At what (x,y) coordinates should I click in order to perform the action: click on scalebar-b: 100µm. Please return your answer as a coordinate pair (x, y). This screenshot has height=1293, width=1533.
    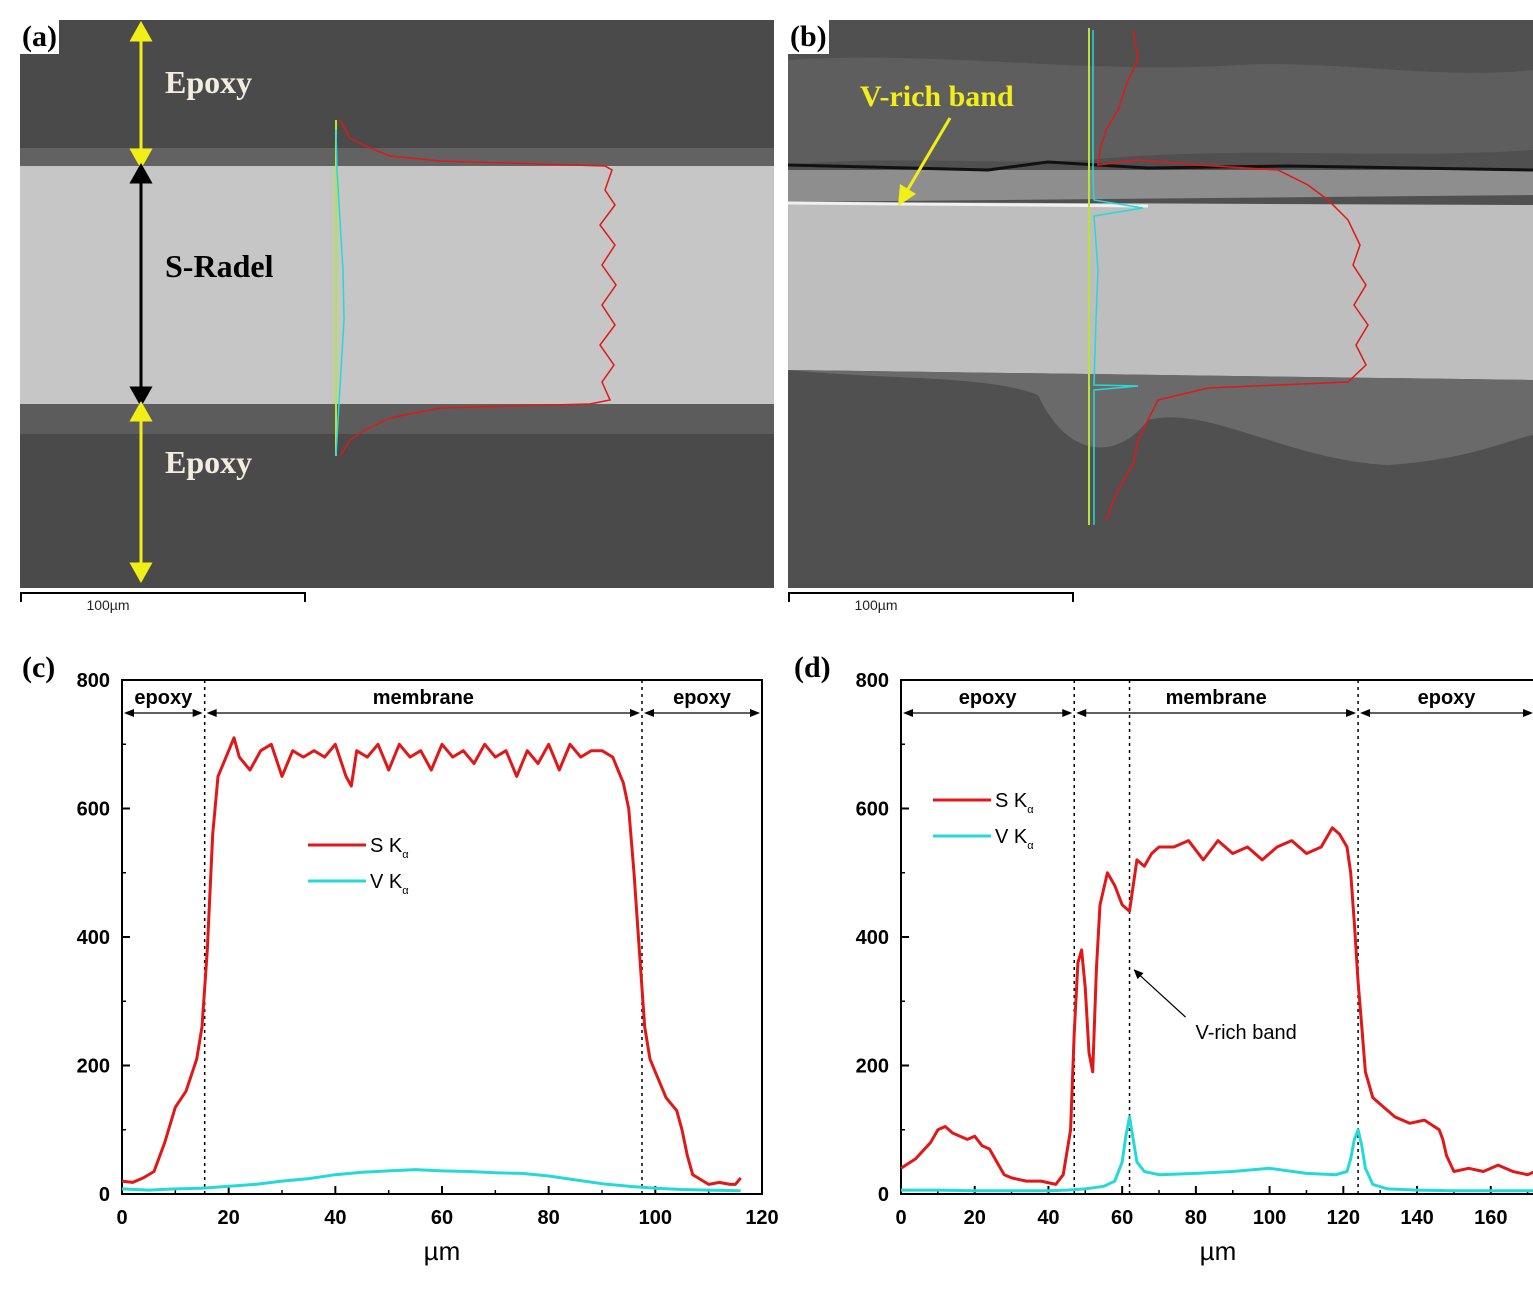
    Looking at the image, I should click on (931, 605).